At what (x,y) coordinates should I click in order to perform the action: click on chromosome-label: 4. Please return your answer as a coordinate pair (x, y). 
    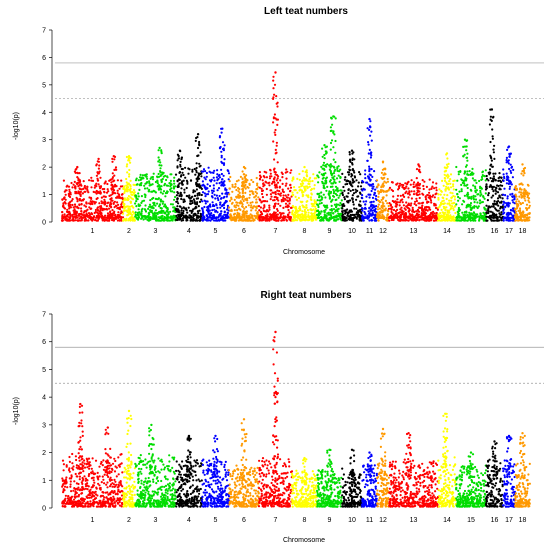
    Looking at the image, I should click on (189, 231).